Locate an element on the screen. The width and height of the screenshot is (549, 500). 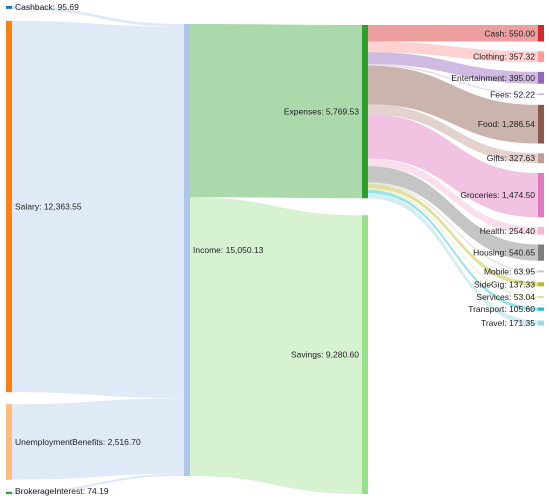
link-expenses-to-food is located at coordinates (453, 104).